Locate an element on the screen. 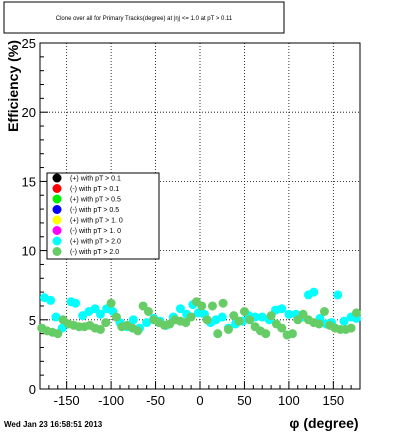  x-axis-title: φ (degree) is located at coordinates (323, 423).